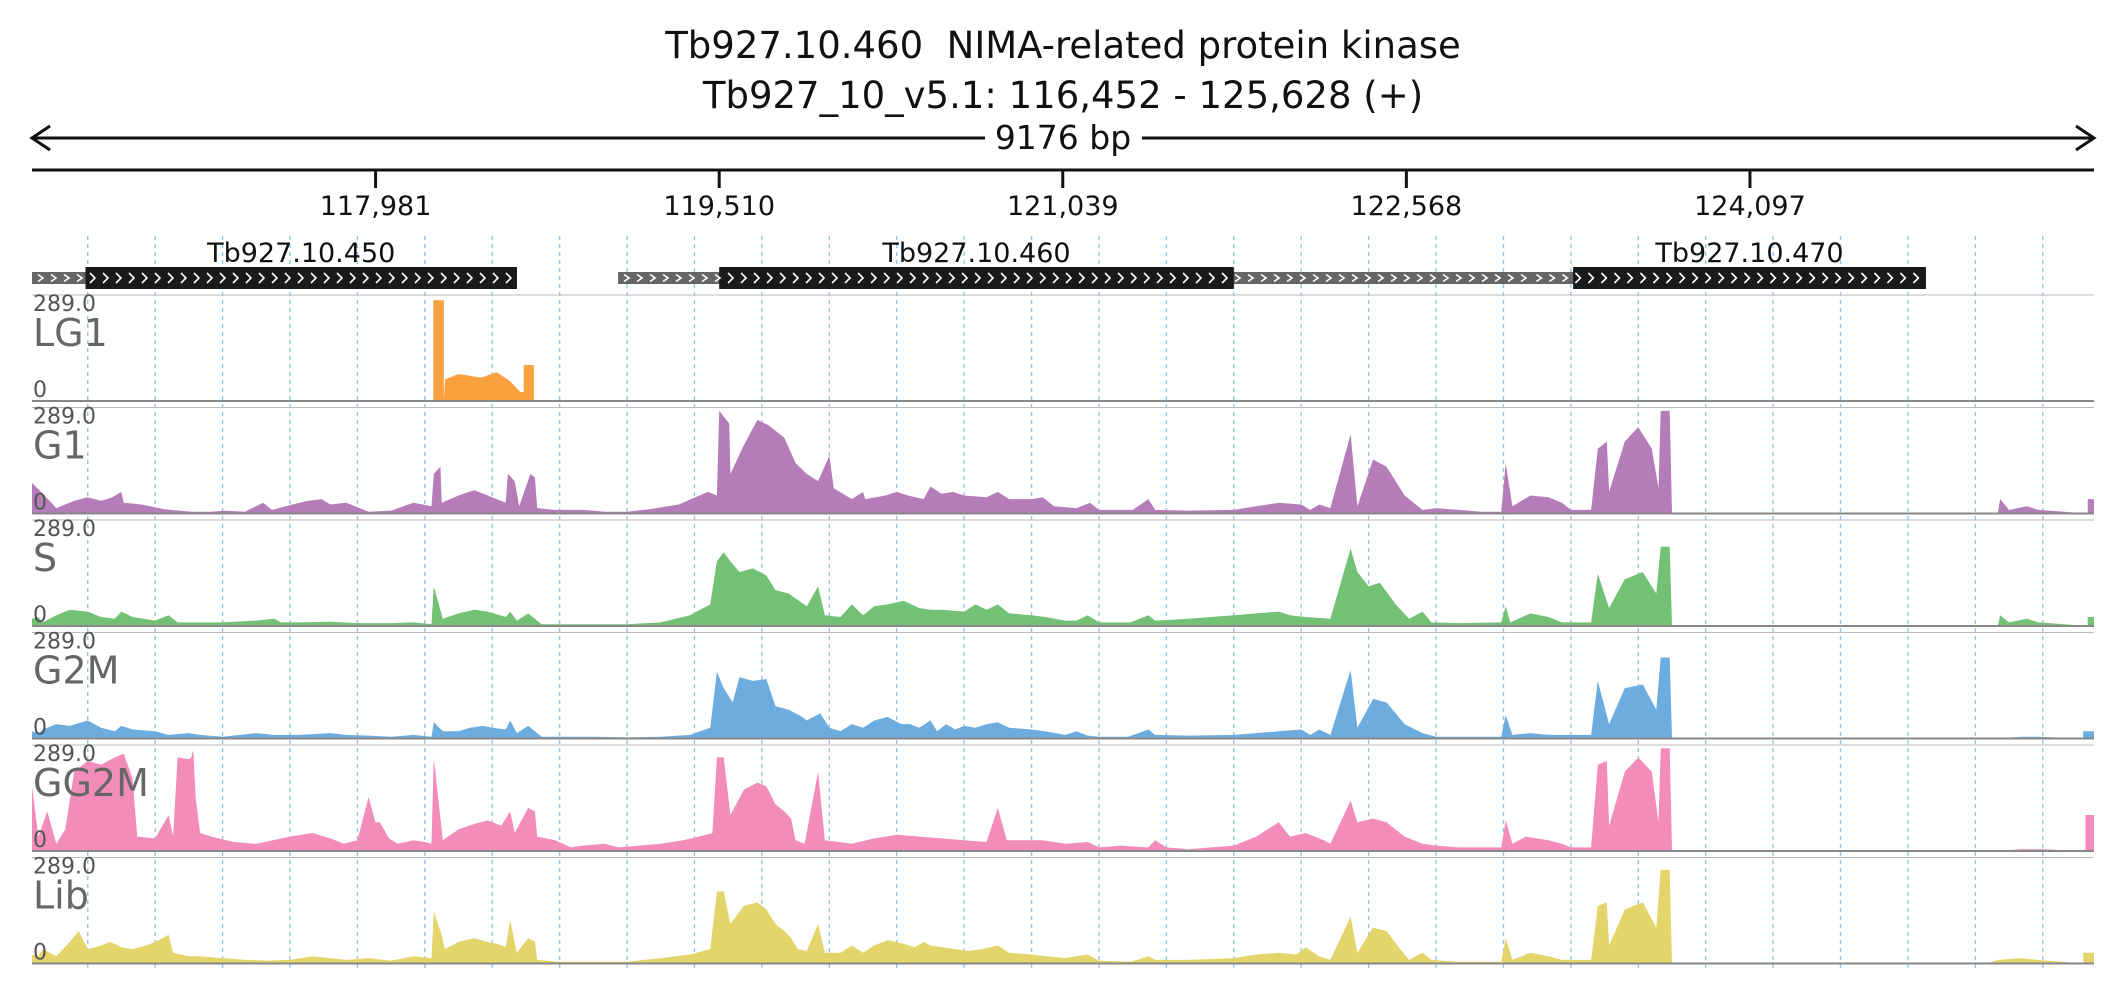  I want to click on ruler-tick-label: 117,981, so click(376, 206).